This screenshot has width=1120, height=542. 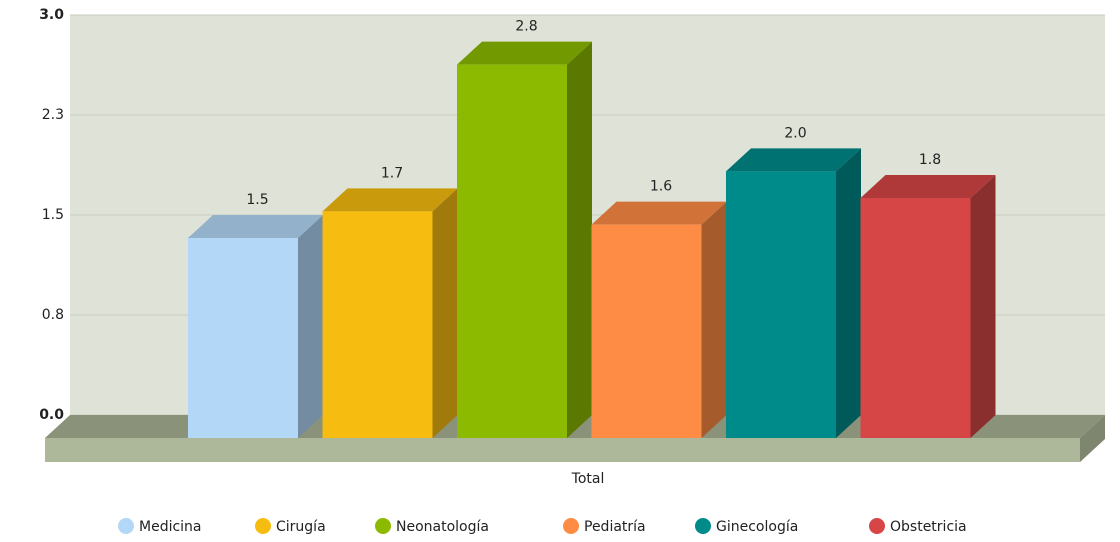 What do you see at coordinates (588, 479) in the screenshot?
I see `x-tick-label: Total` at bounding box center [588, 479].